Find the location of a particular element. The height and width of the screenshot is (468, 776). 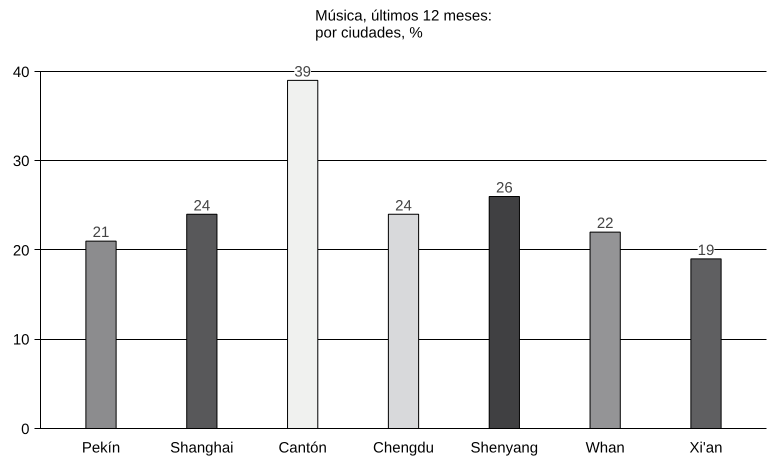

x-tick-label: Cantón is located at coordinates (302, 448).